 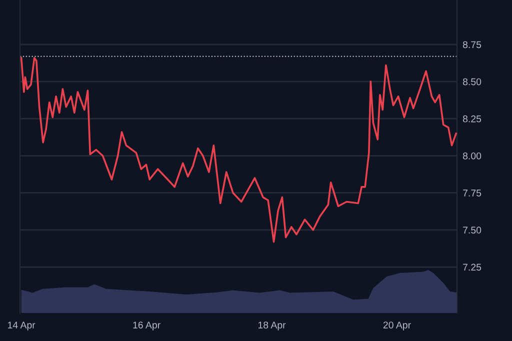 What do you see at coordinates (472, 82) in the screenshot?
I see `y-tick-label: 8.50` at bounding box center [472, 82].